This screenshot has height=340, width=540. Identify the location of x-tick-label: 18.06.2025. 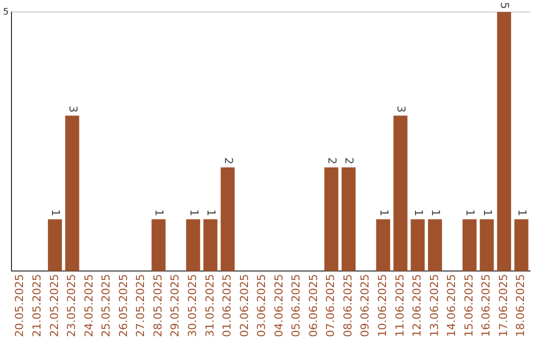
(521, 306).